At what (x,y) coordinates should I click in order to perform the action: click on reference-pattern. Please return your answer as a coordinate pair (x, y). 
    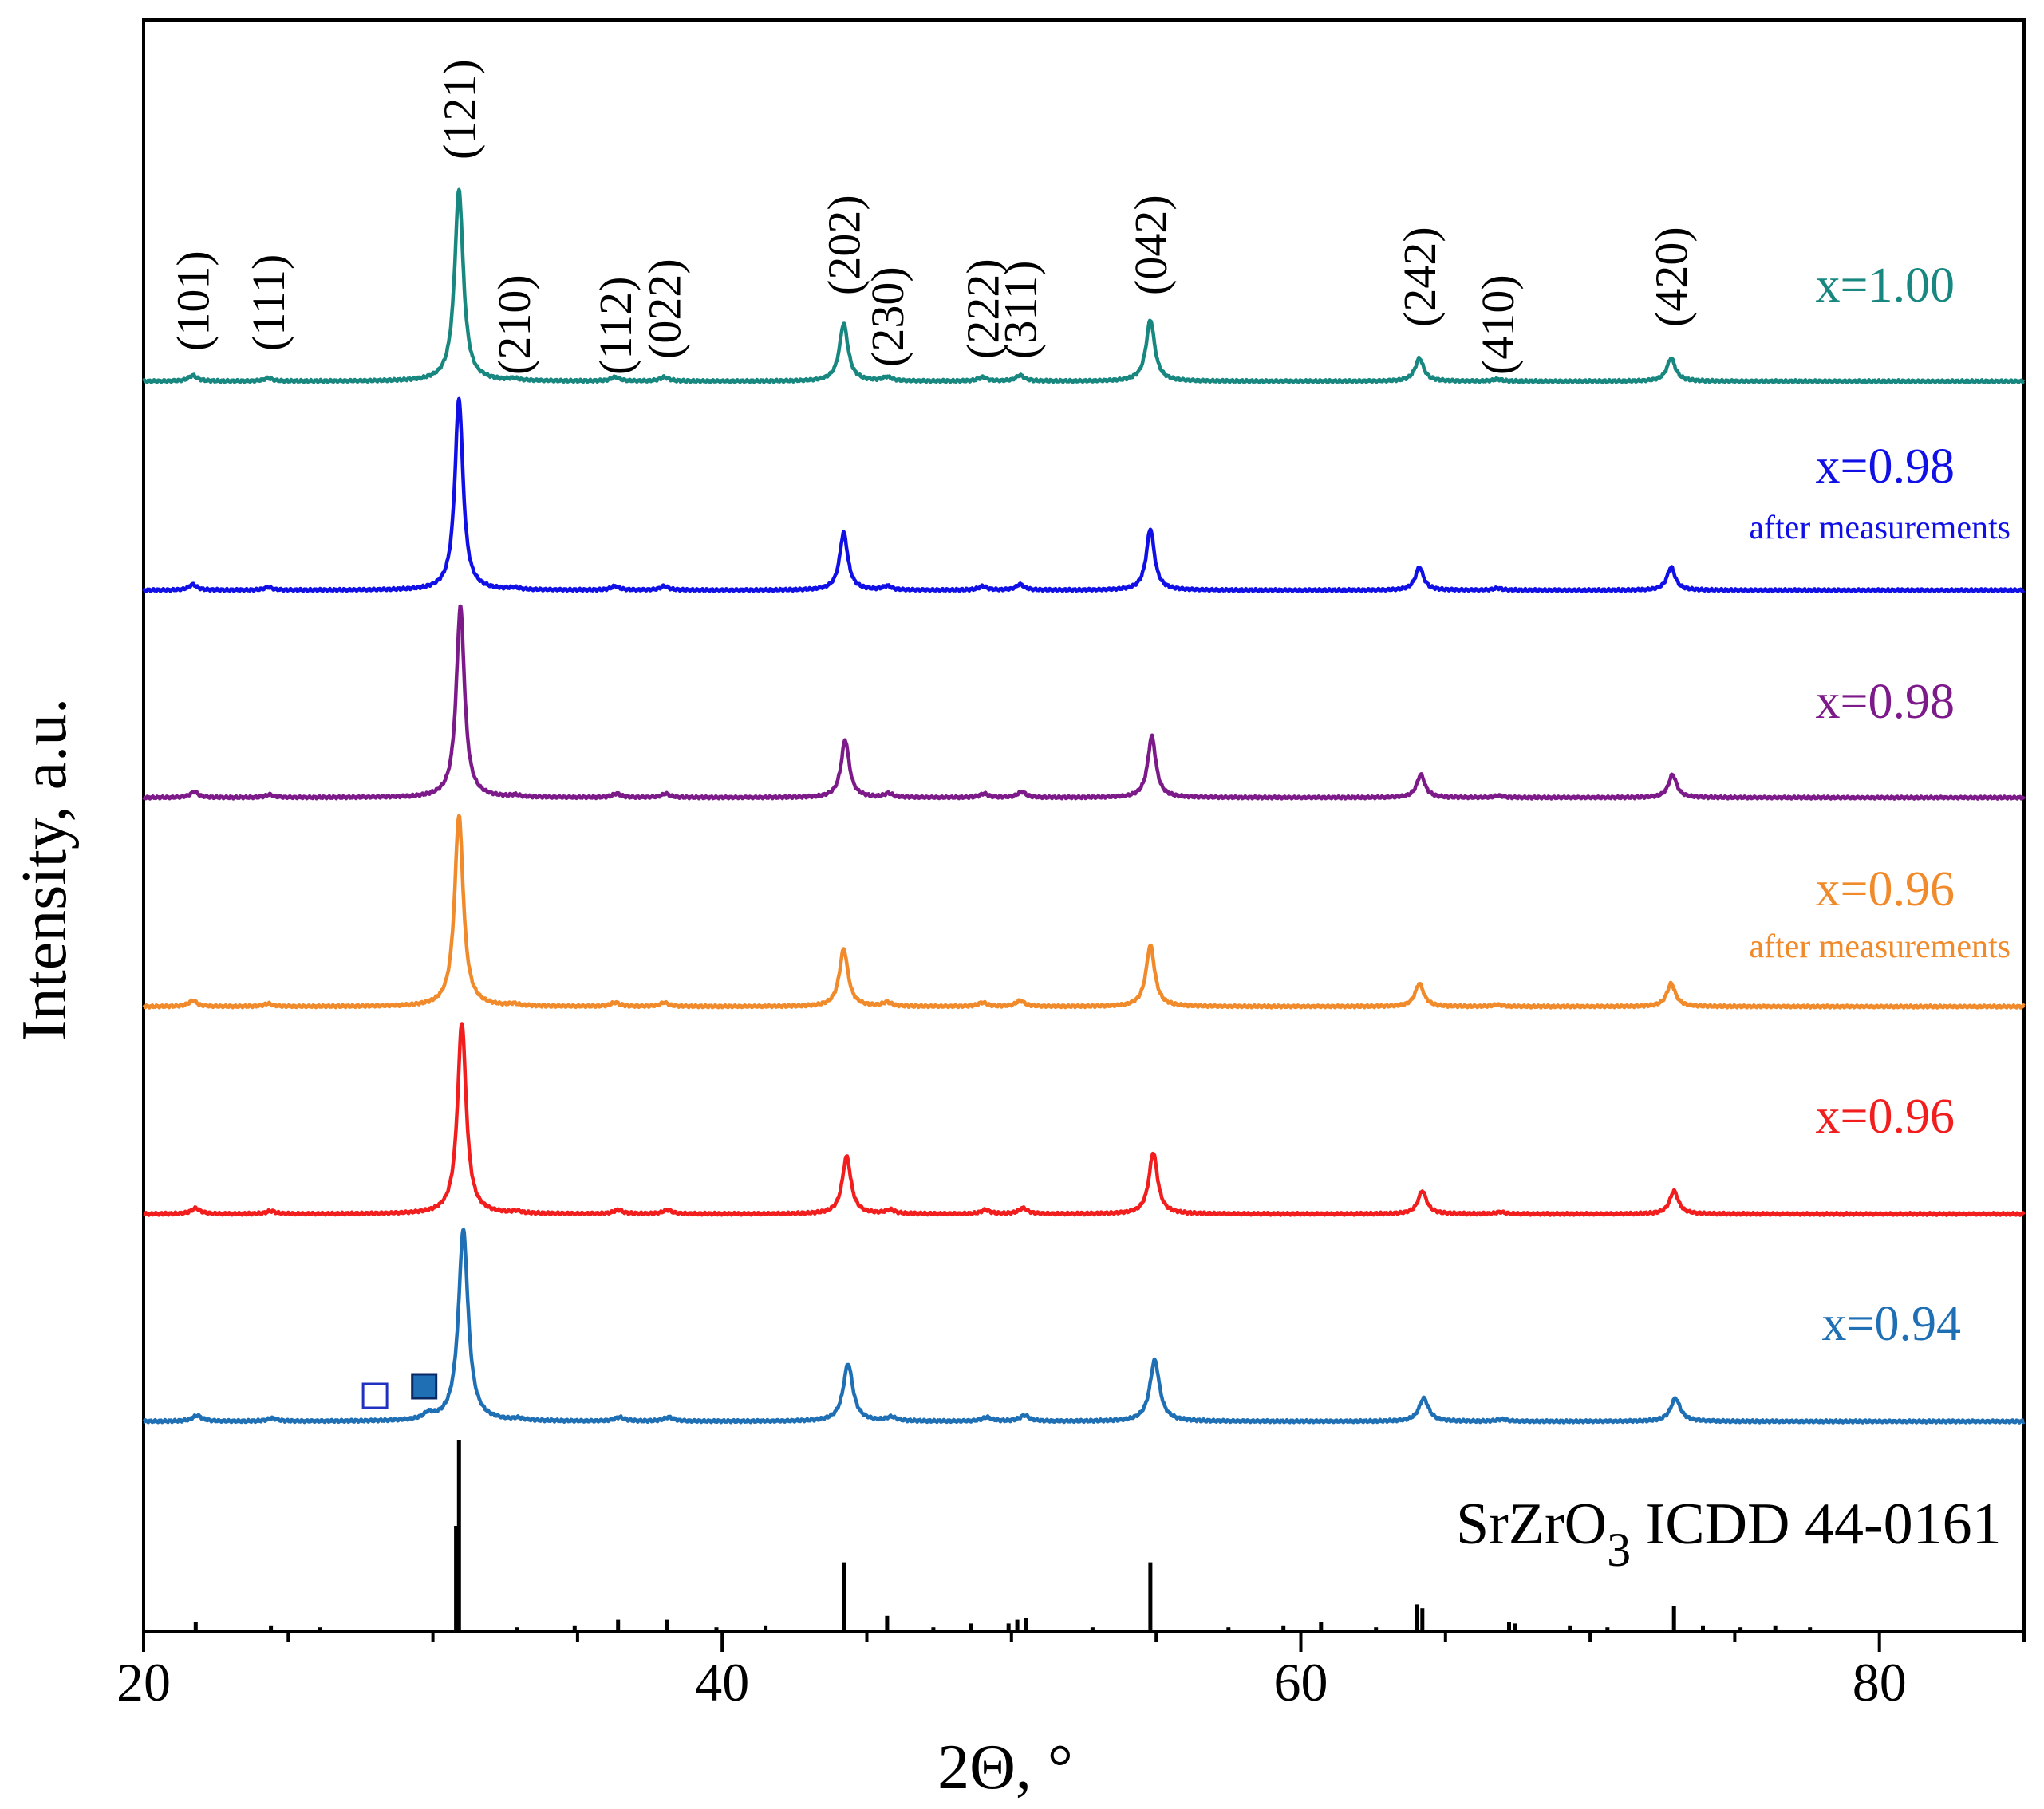
    Looking at the image, I should click on (1003, 1536).